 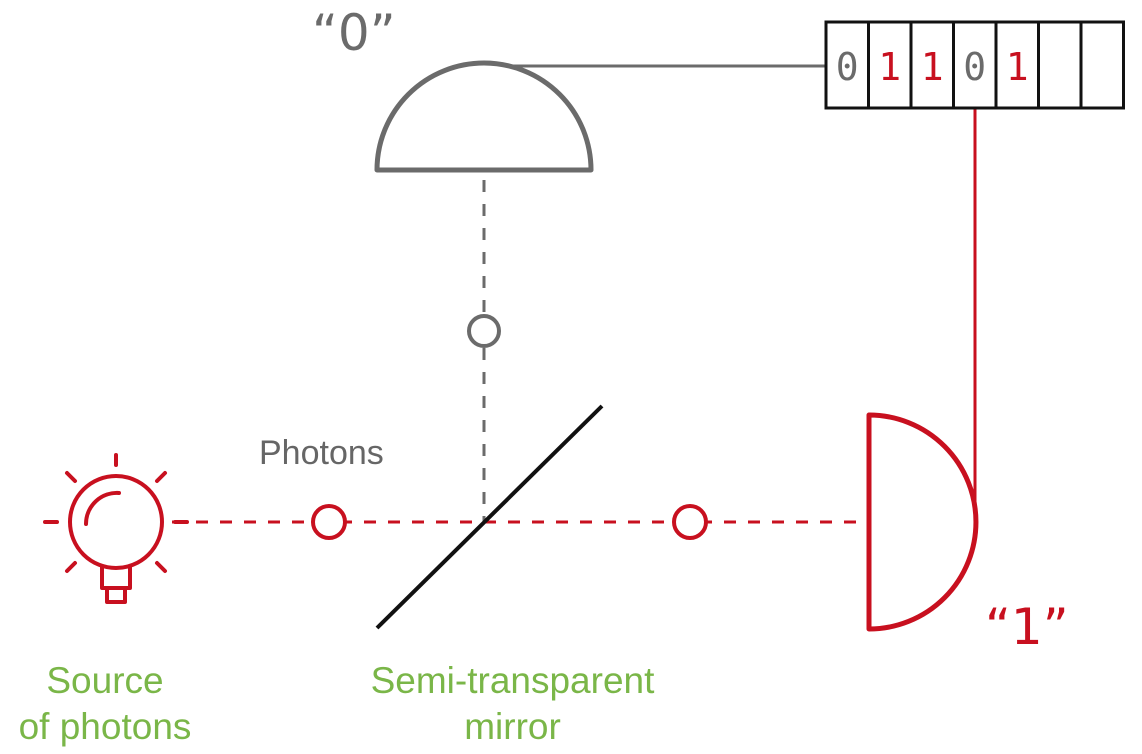 I want to click on transmitted-photon, so click(x=690, y=522).